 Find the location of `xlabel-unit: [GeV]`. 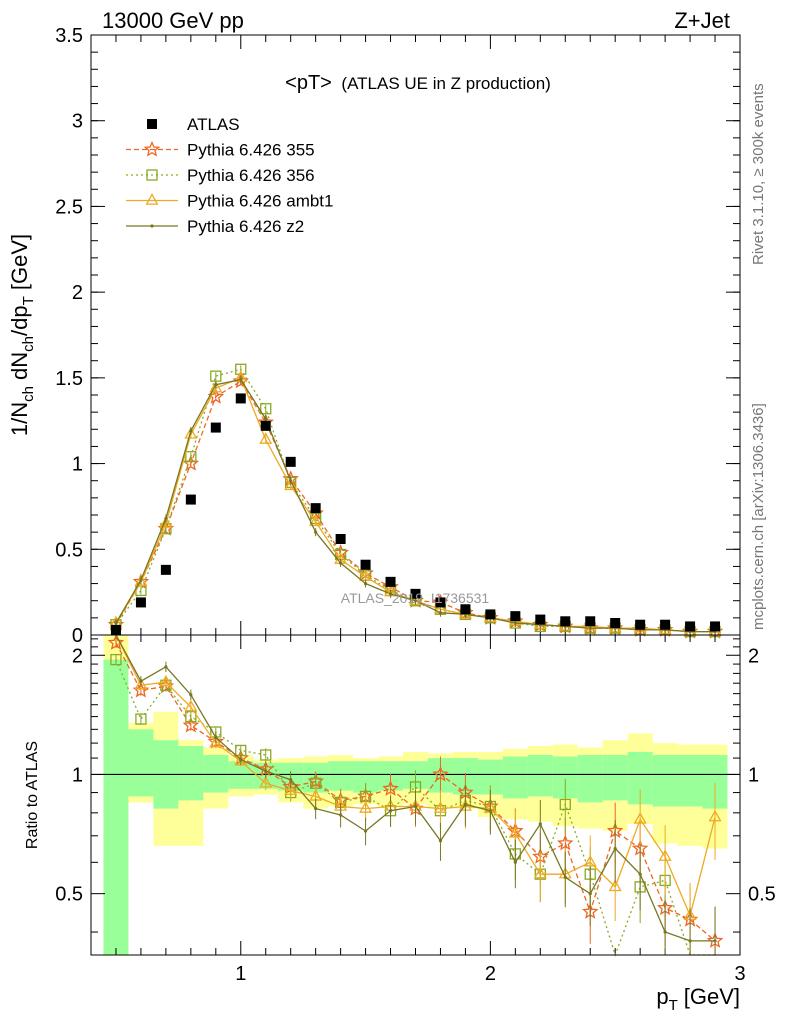

xlabel-unit: [GeV] is located at coordinates (712, 996).